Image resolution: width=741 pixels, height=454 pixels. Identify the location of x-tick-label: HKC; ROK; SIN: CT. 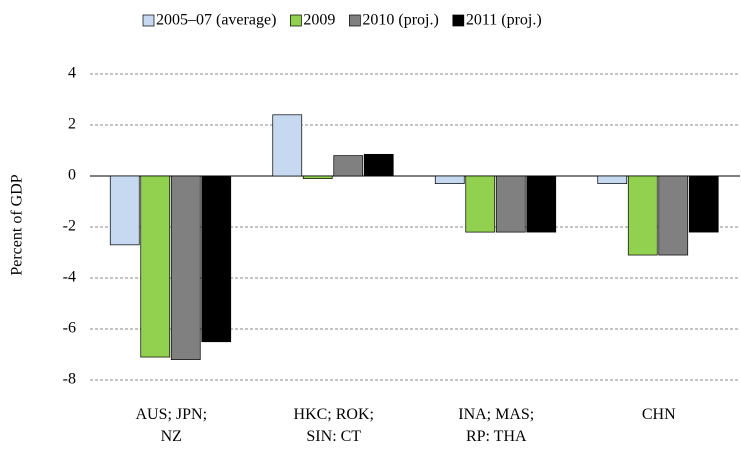
(333, 426).